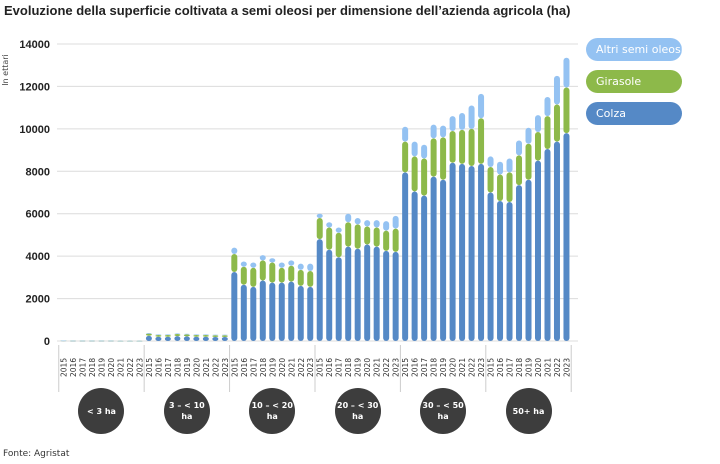  Describe the element at coordinates (34, 87) in the screenshot. I see `y-tick-label: 12000` at that location.